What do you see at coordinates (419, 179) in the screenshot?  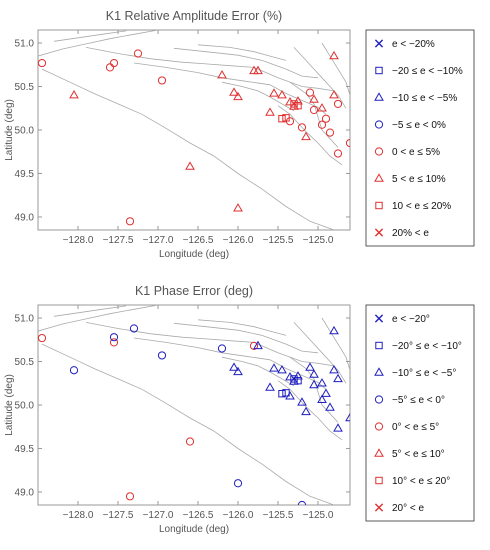 I see `legend-label: 5 < e ≤ 10%` at bounding box center [419, 179].